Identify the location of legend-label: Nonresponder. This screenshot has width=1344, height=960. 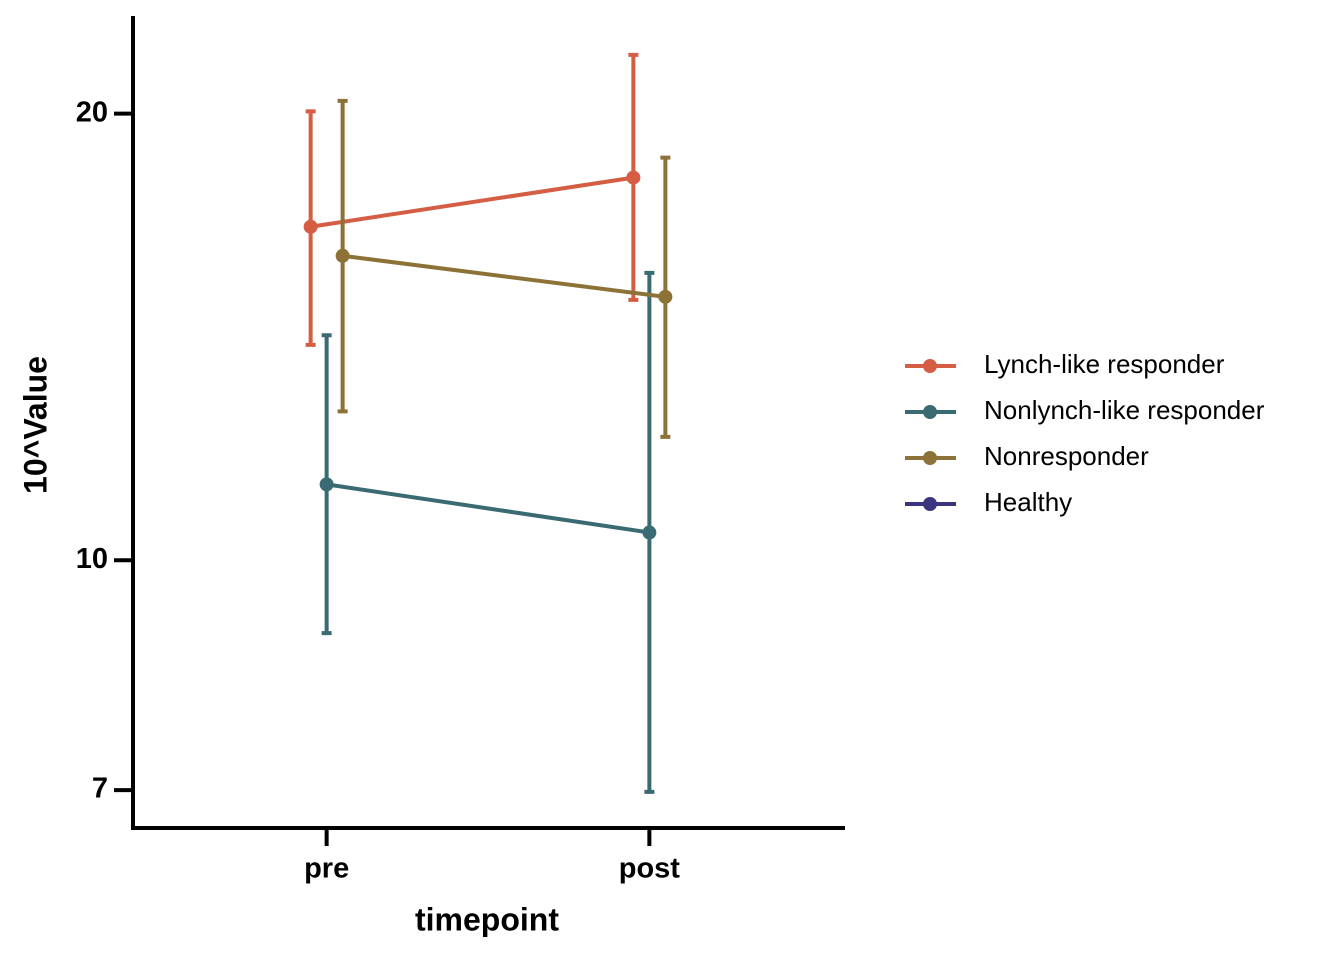
(1066, 456).